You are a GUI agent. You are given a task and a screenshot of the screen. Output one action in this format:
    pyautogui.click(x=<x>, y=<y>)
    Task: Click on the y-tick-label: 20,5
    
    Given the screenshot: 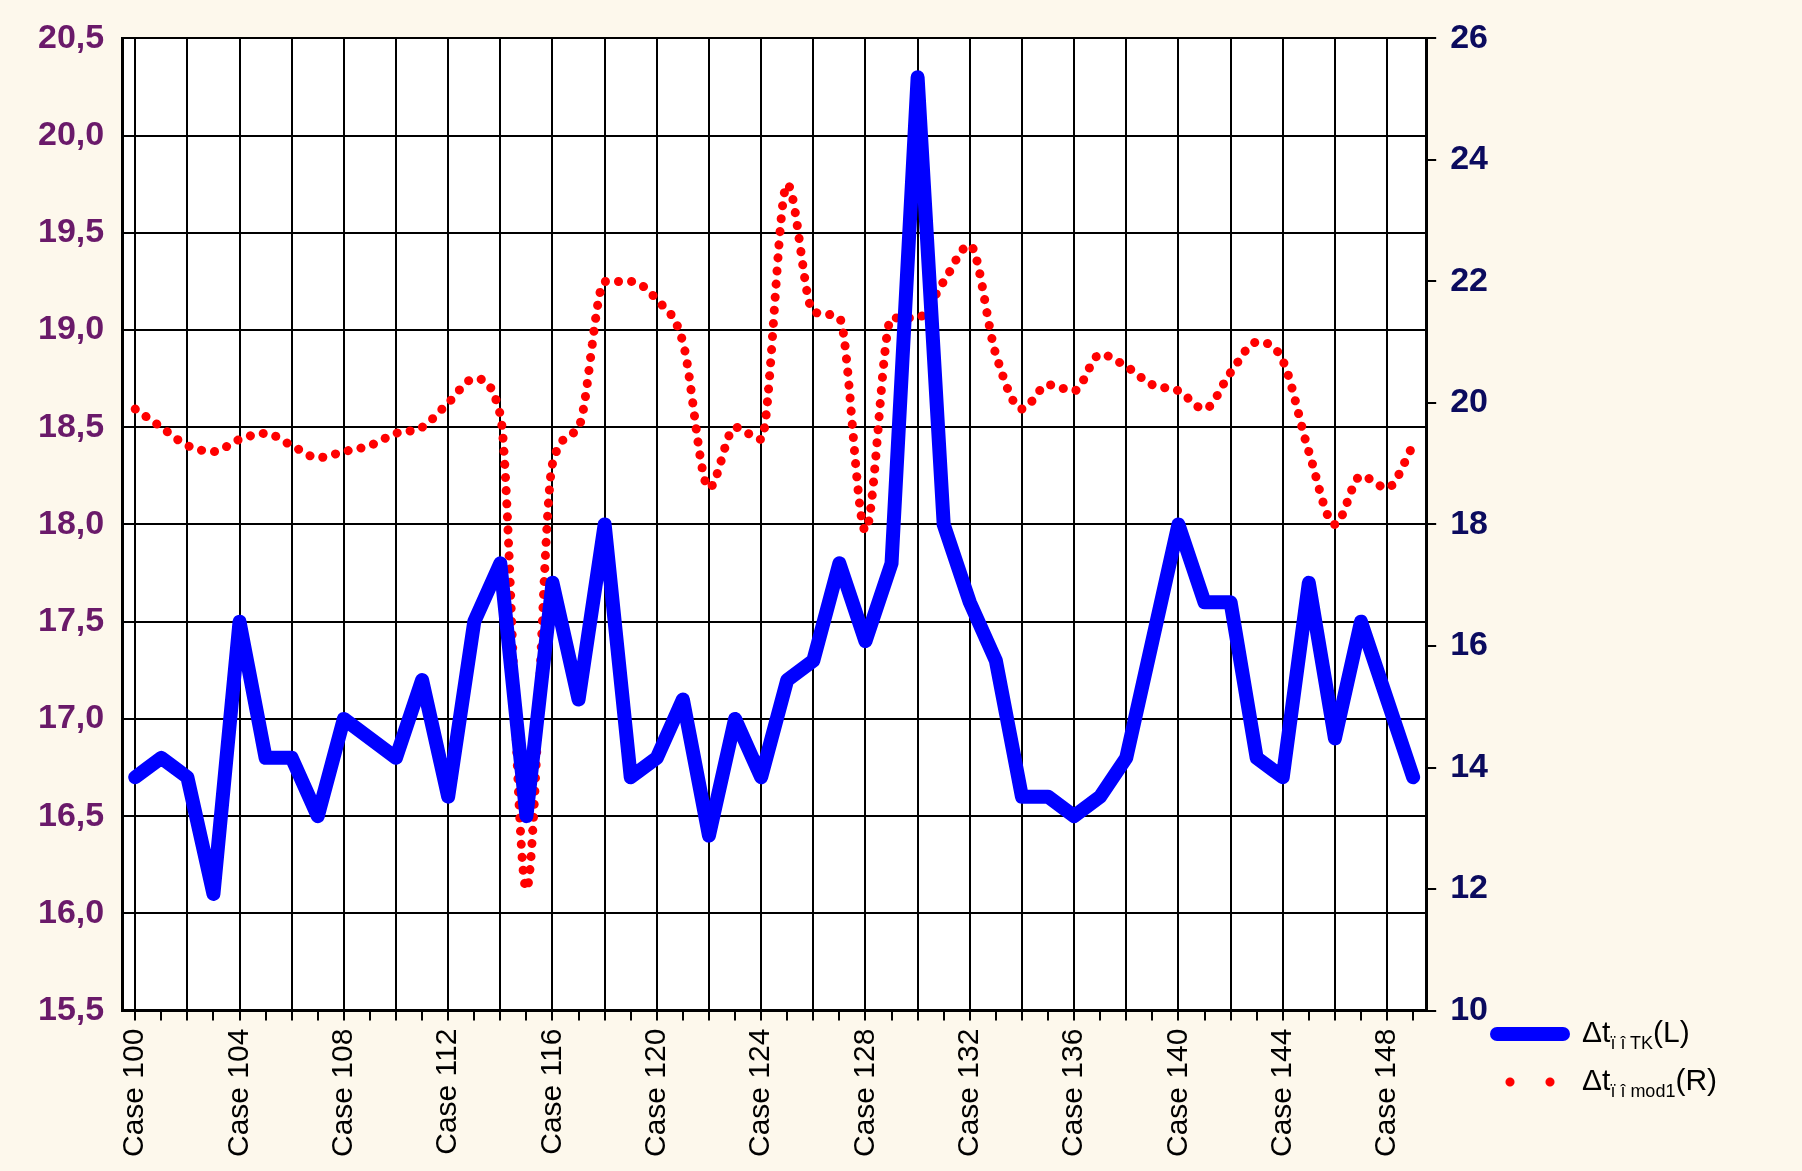 What is the action you would take?
    pyautogui.click(x=71, y=35)
    